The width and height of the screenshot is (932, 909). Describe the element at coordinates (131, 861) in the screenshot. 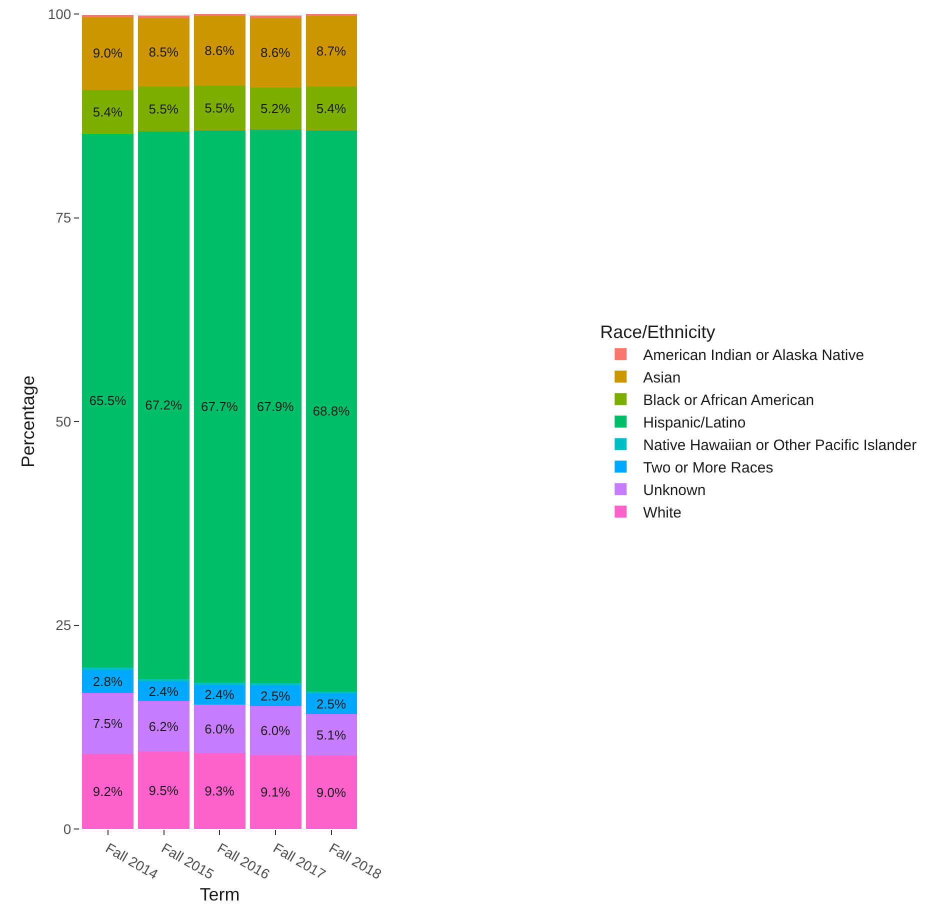

I see `x-tick-label: Fall 2014` at that location.